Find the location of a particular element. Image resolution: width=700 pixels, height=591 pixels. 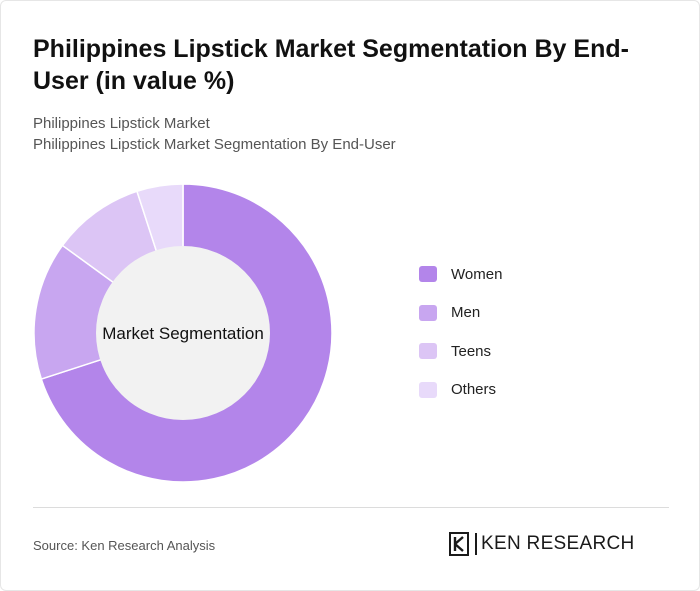

legend-label: Men is located at coordinates (466, 312).